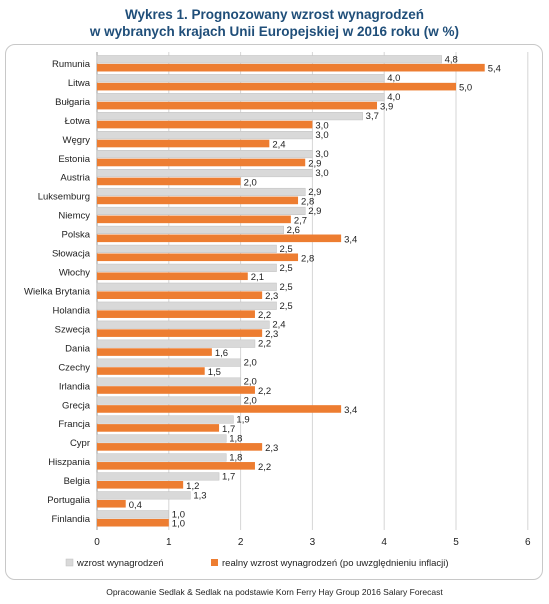  I want to click on data-label-realny: 0,4, so click(135, 505).